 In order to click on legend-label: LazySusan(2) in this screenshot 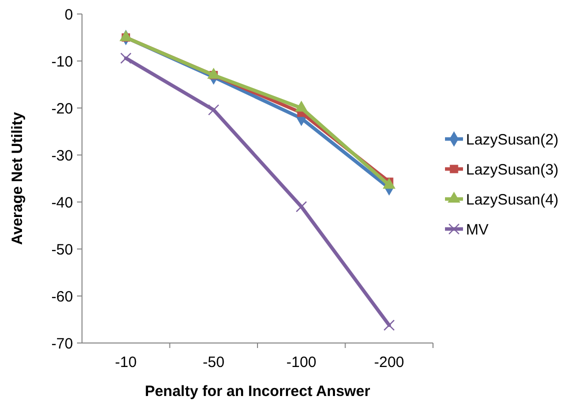, I will do `click(512, 139)`.